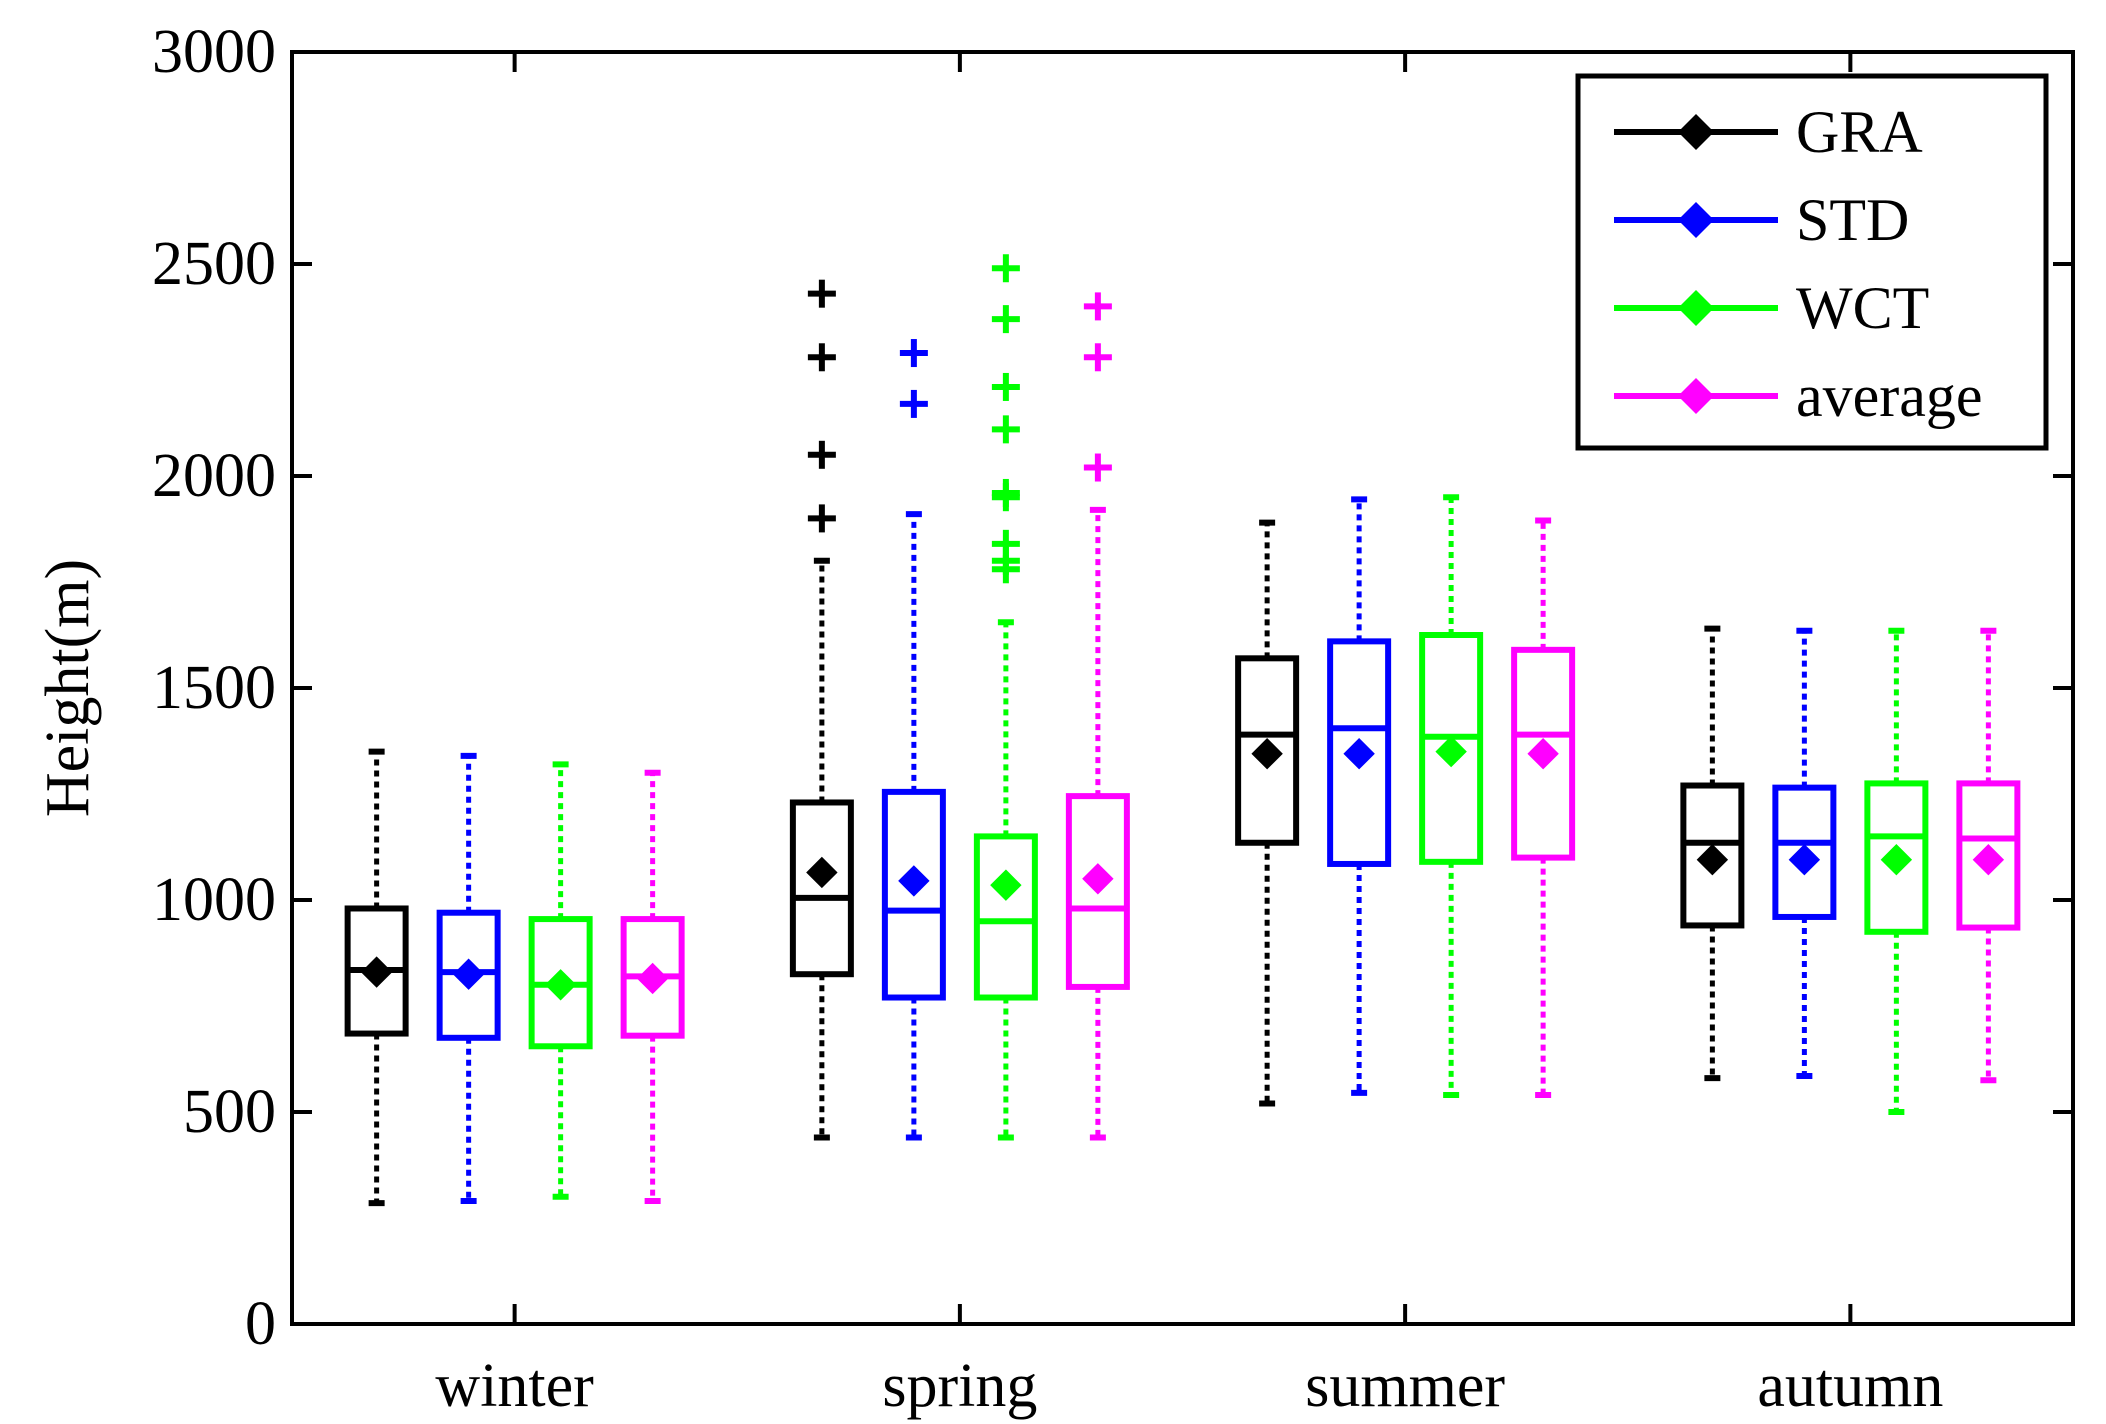  What do you see at coordinates (1451, 751) in the screenshot?
I see `mean-marker-wct-summer` at bounding box center [1451, 751].